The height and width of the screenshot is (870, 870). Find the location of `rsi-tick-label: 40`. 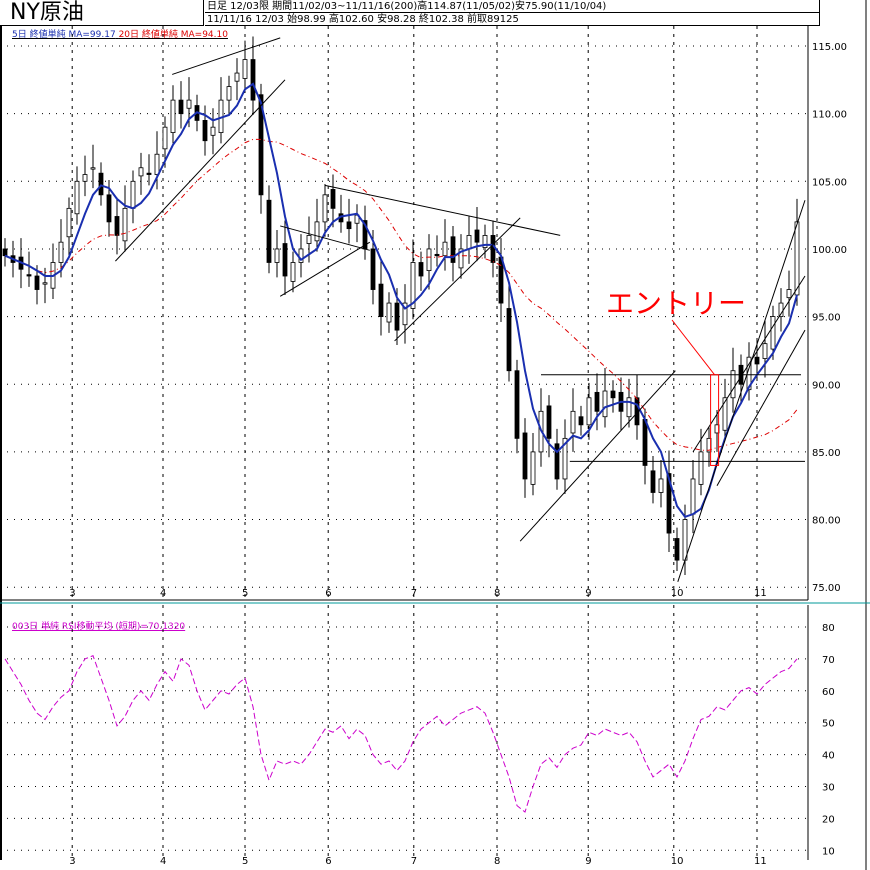

rsi-tick-label: 40 is located at coordinates (828, 756).